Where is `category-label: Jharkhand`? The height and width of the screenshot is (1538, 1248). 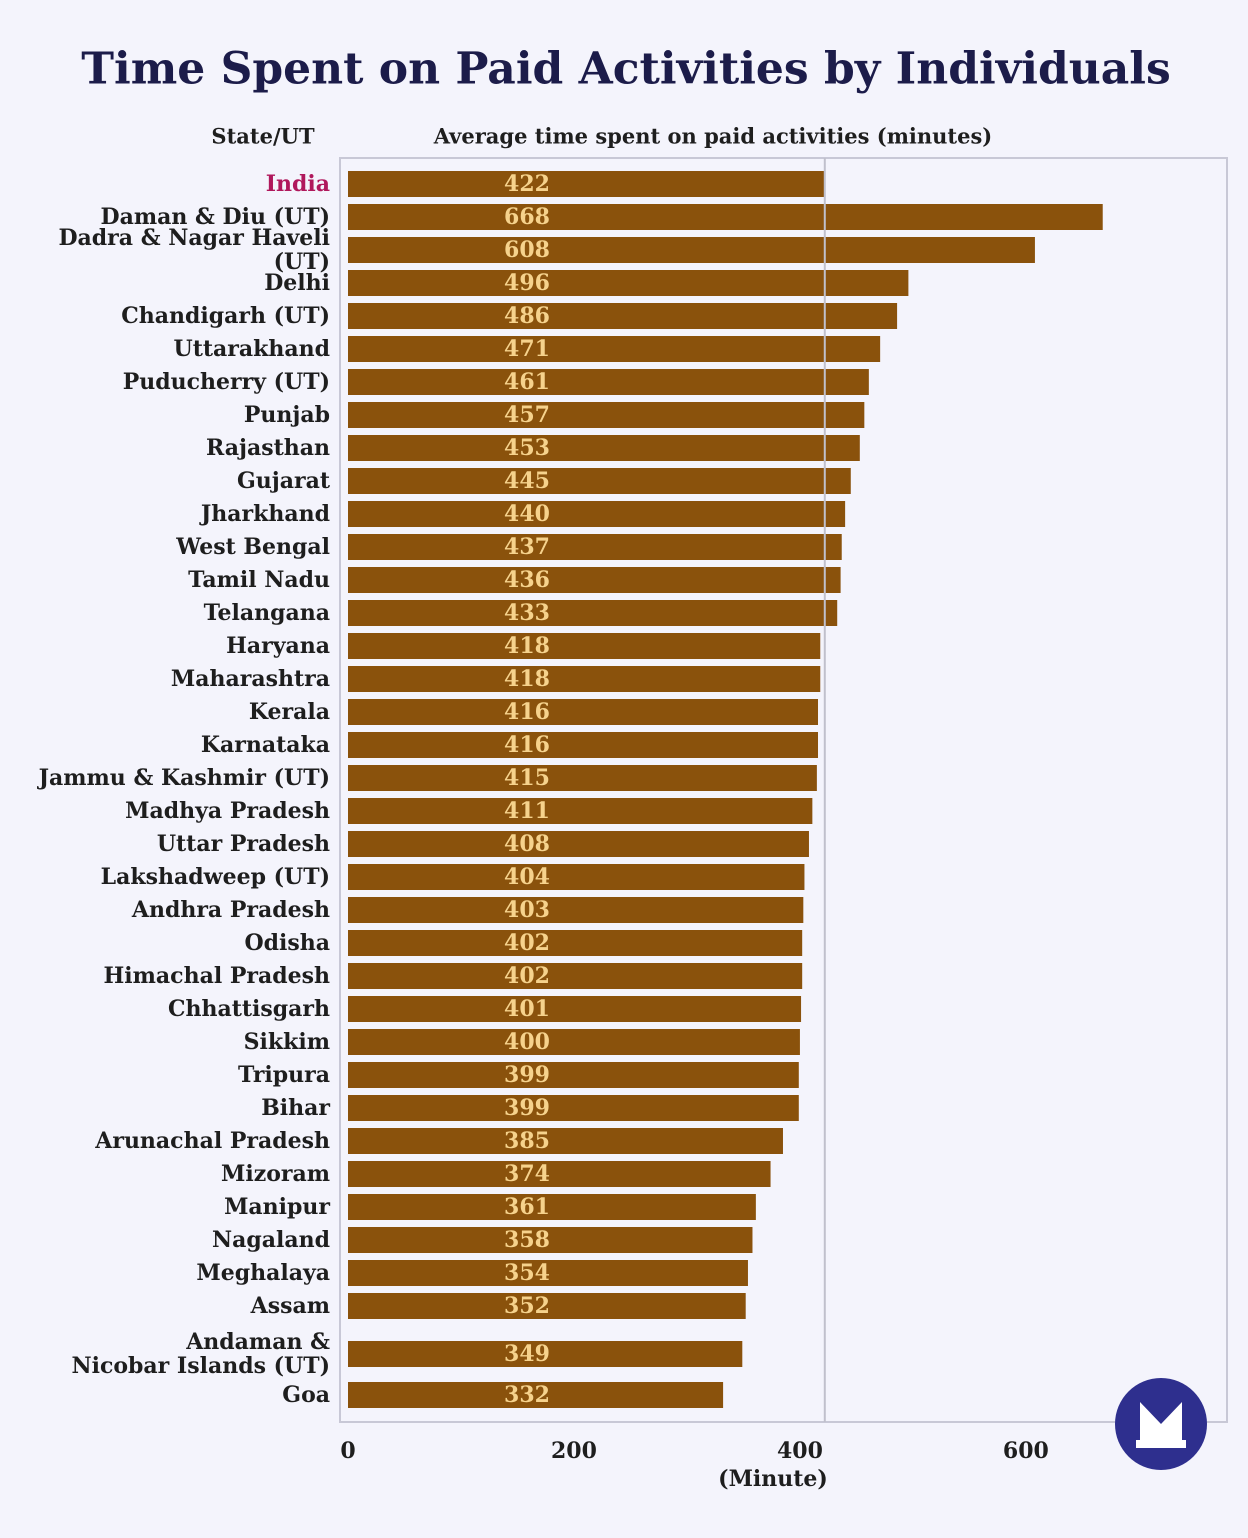 category-label: Jharkhand is located at coordinates (265, 514).